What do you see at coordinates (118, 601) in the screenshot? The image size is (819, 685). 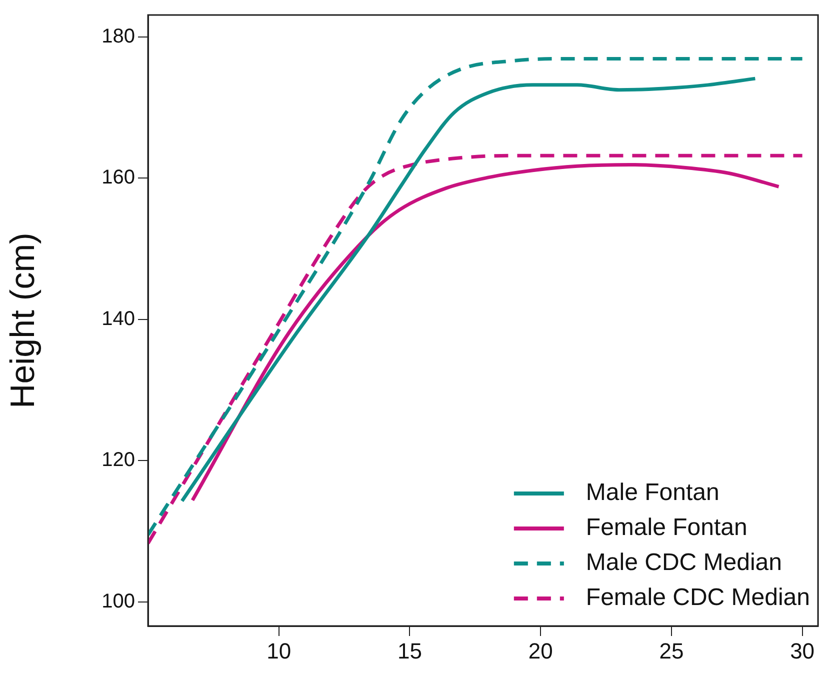 I see `y-tick-label: 100` at bounding box center [118, 601].